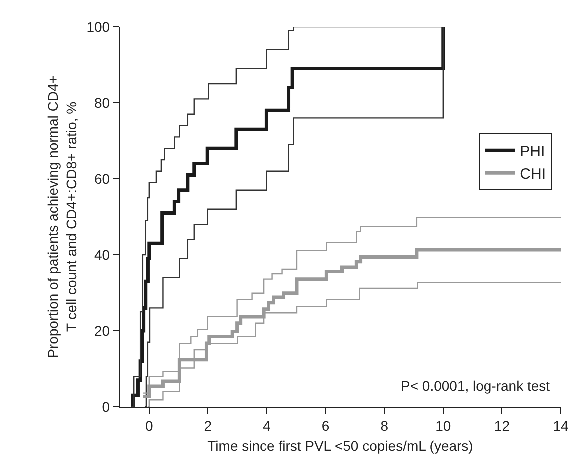  Describe the element at coordinates (444, 426) in the screenshot. I see `x-tick-label: 10` at that location.